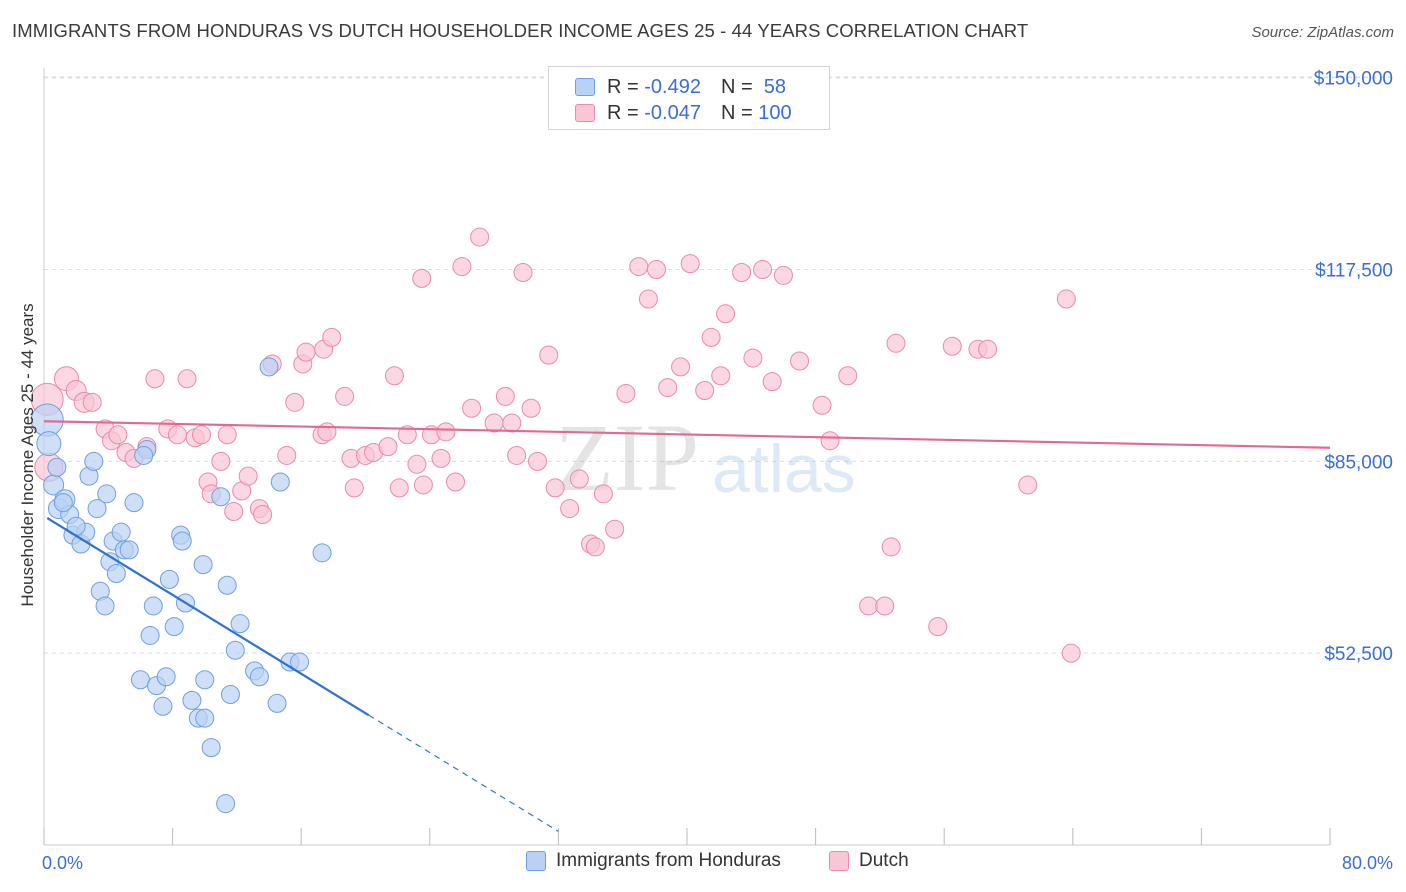 The height and width of the screenshot is (892, 1406). Describe the element at coordinates (672, 86) in the screenshot. I see `legend-r-value: -0.492` at that location.